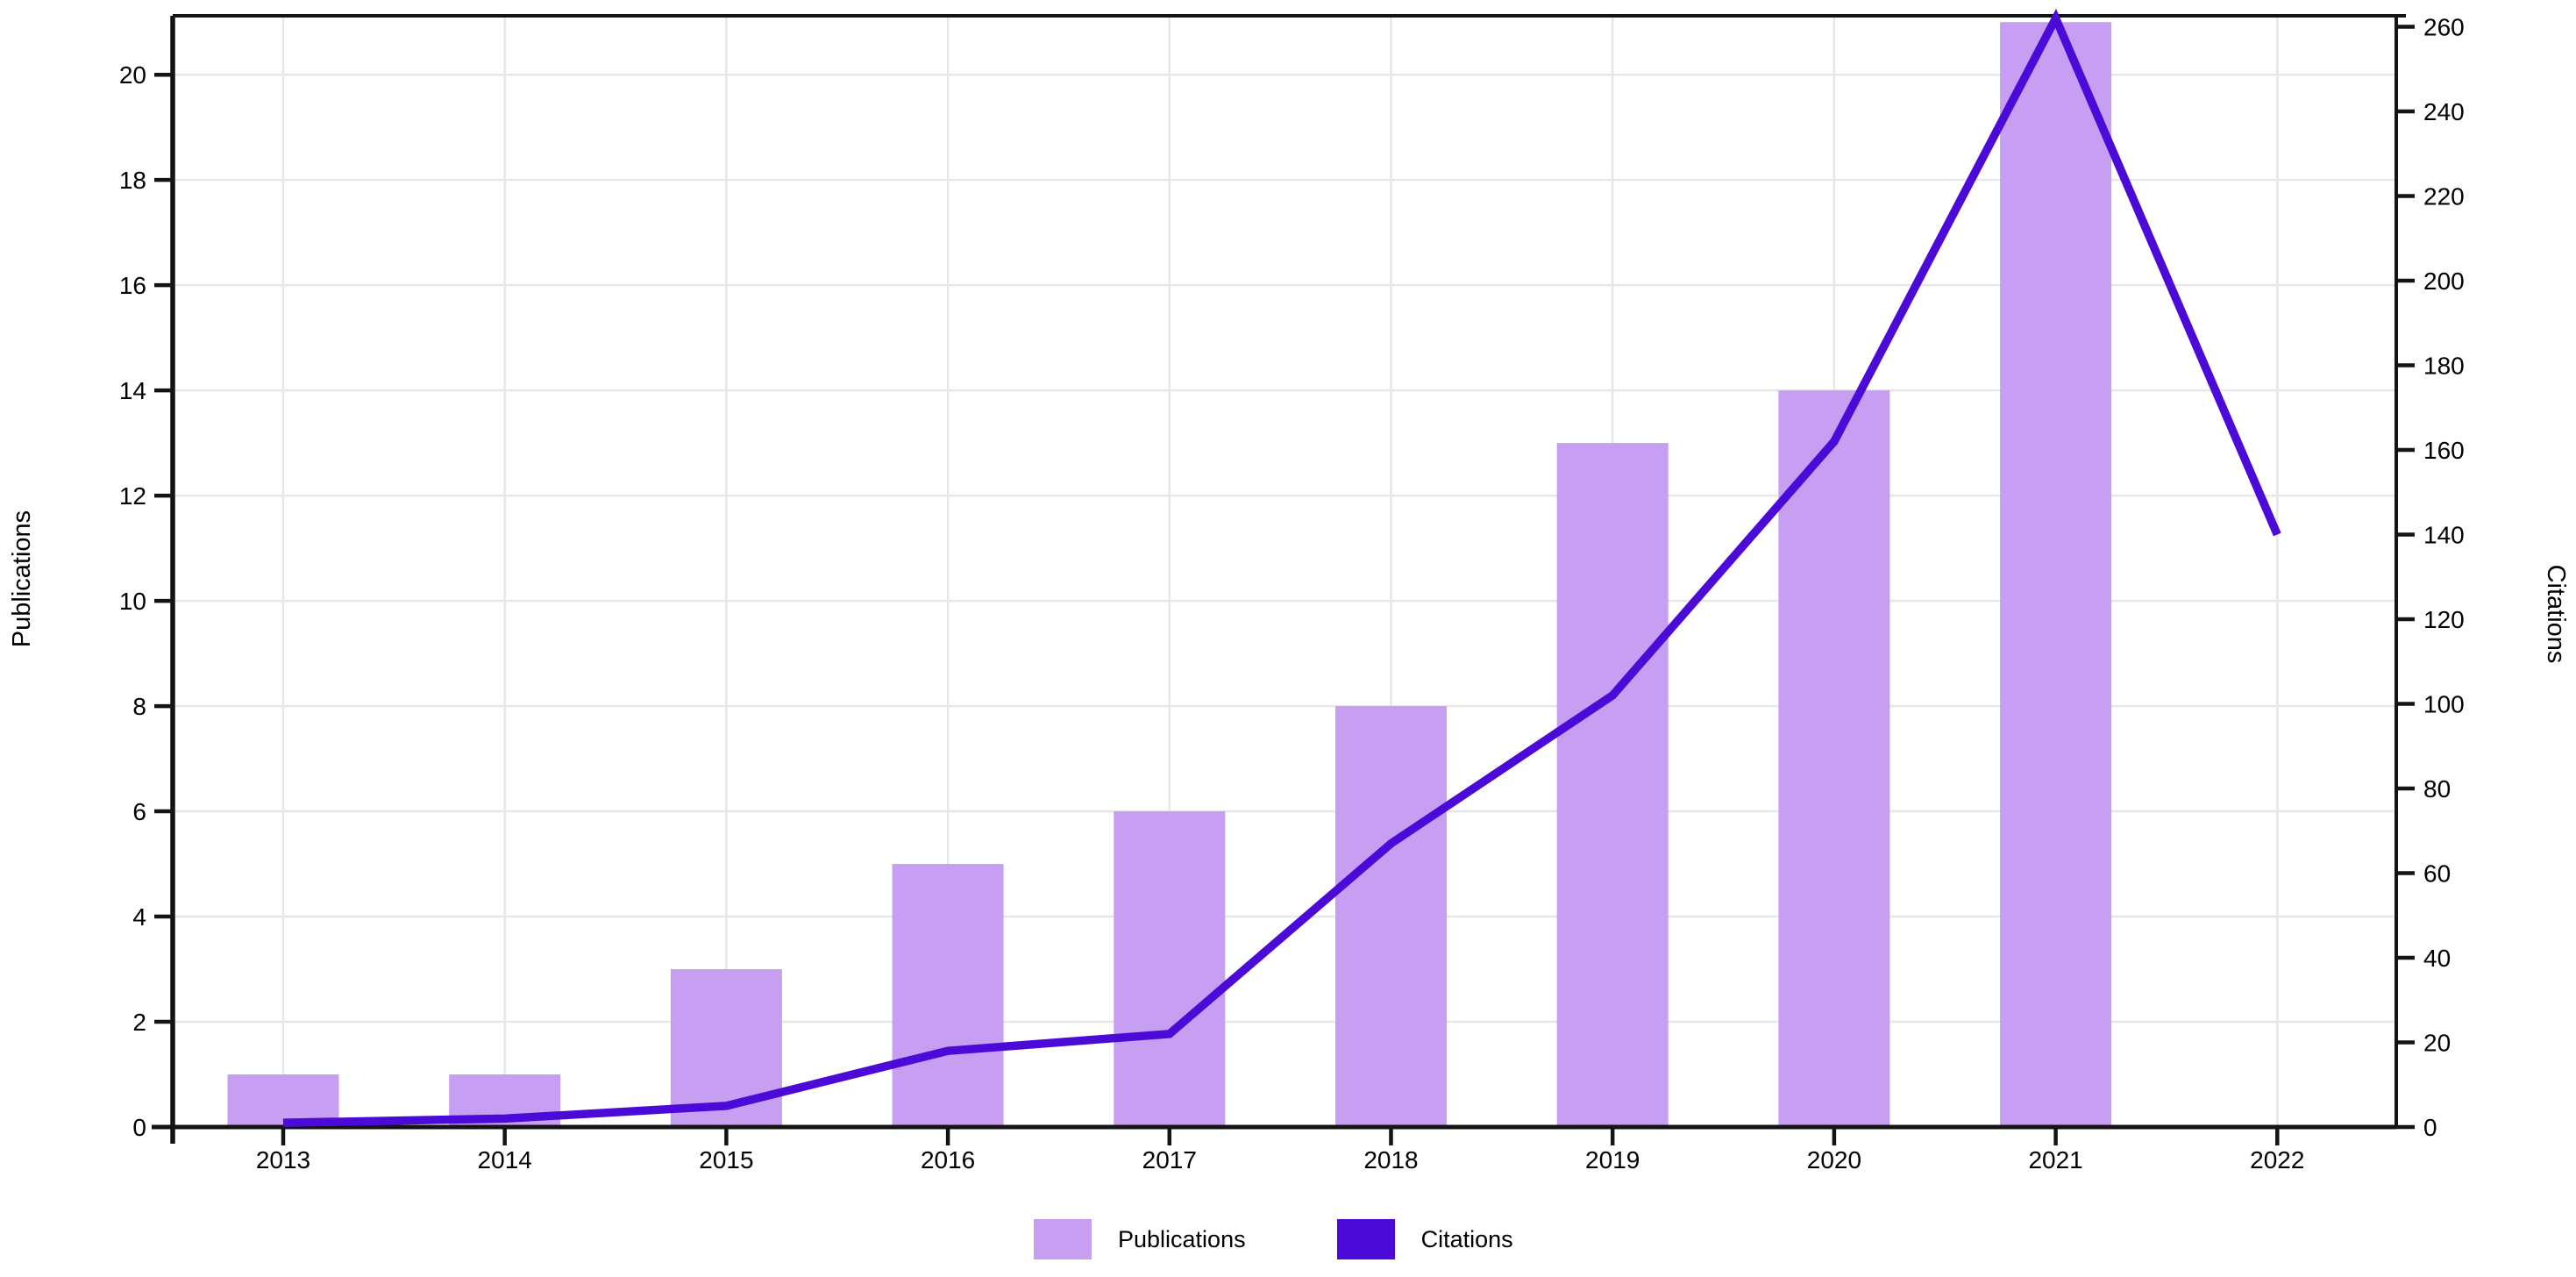  Describe the element at coordinates (948, 1160) in the screenshot. I see `x-tick-label: 2016` at that location.